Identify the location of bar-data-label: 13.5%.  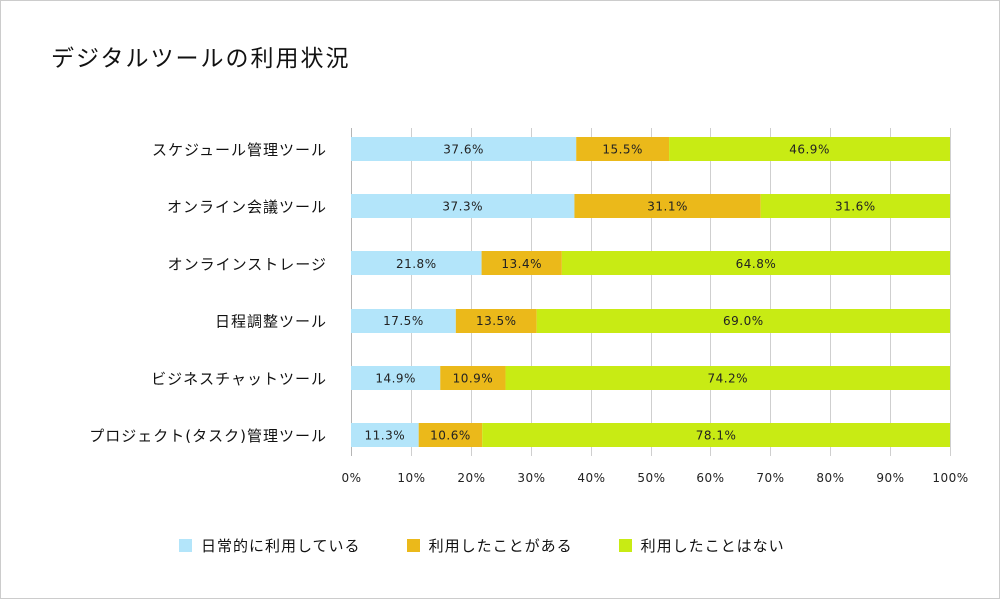
(496, 321).